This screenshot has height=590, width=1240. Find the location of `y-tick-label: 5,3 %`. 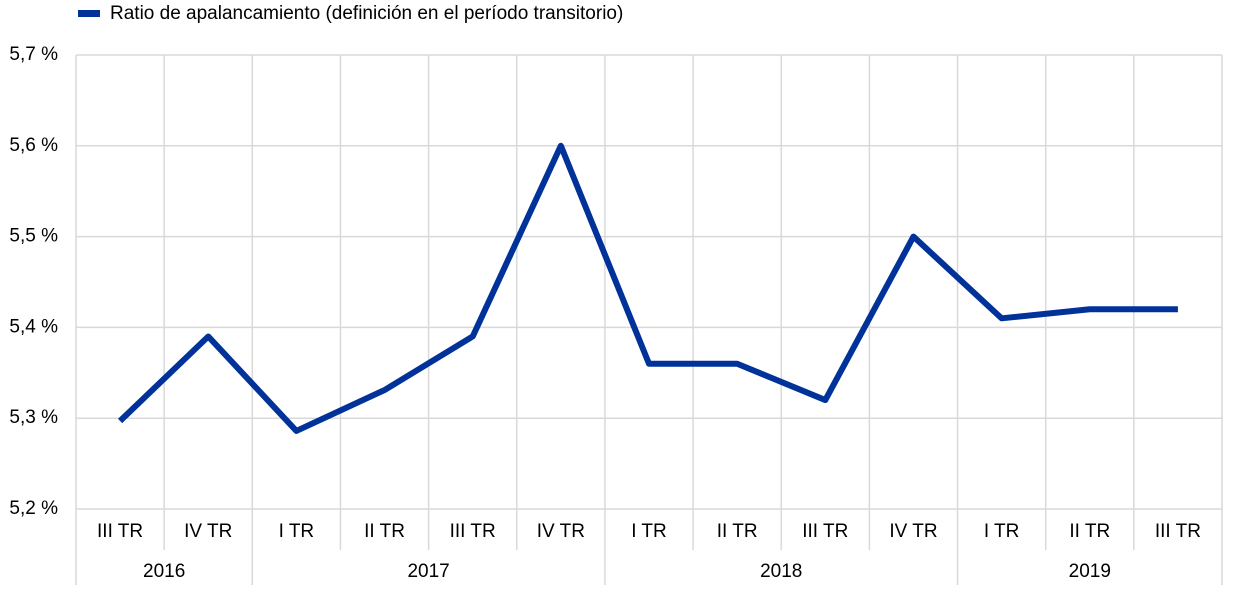

y-tick-label: 5,3 % is located at coordinates (33, 417).